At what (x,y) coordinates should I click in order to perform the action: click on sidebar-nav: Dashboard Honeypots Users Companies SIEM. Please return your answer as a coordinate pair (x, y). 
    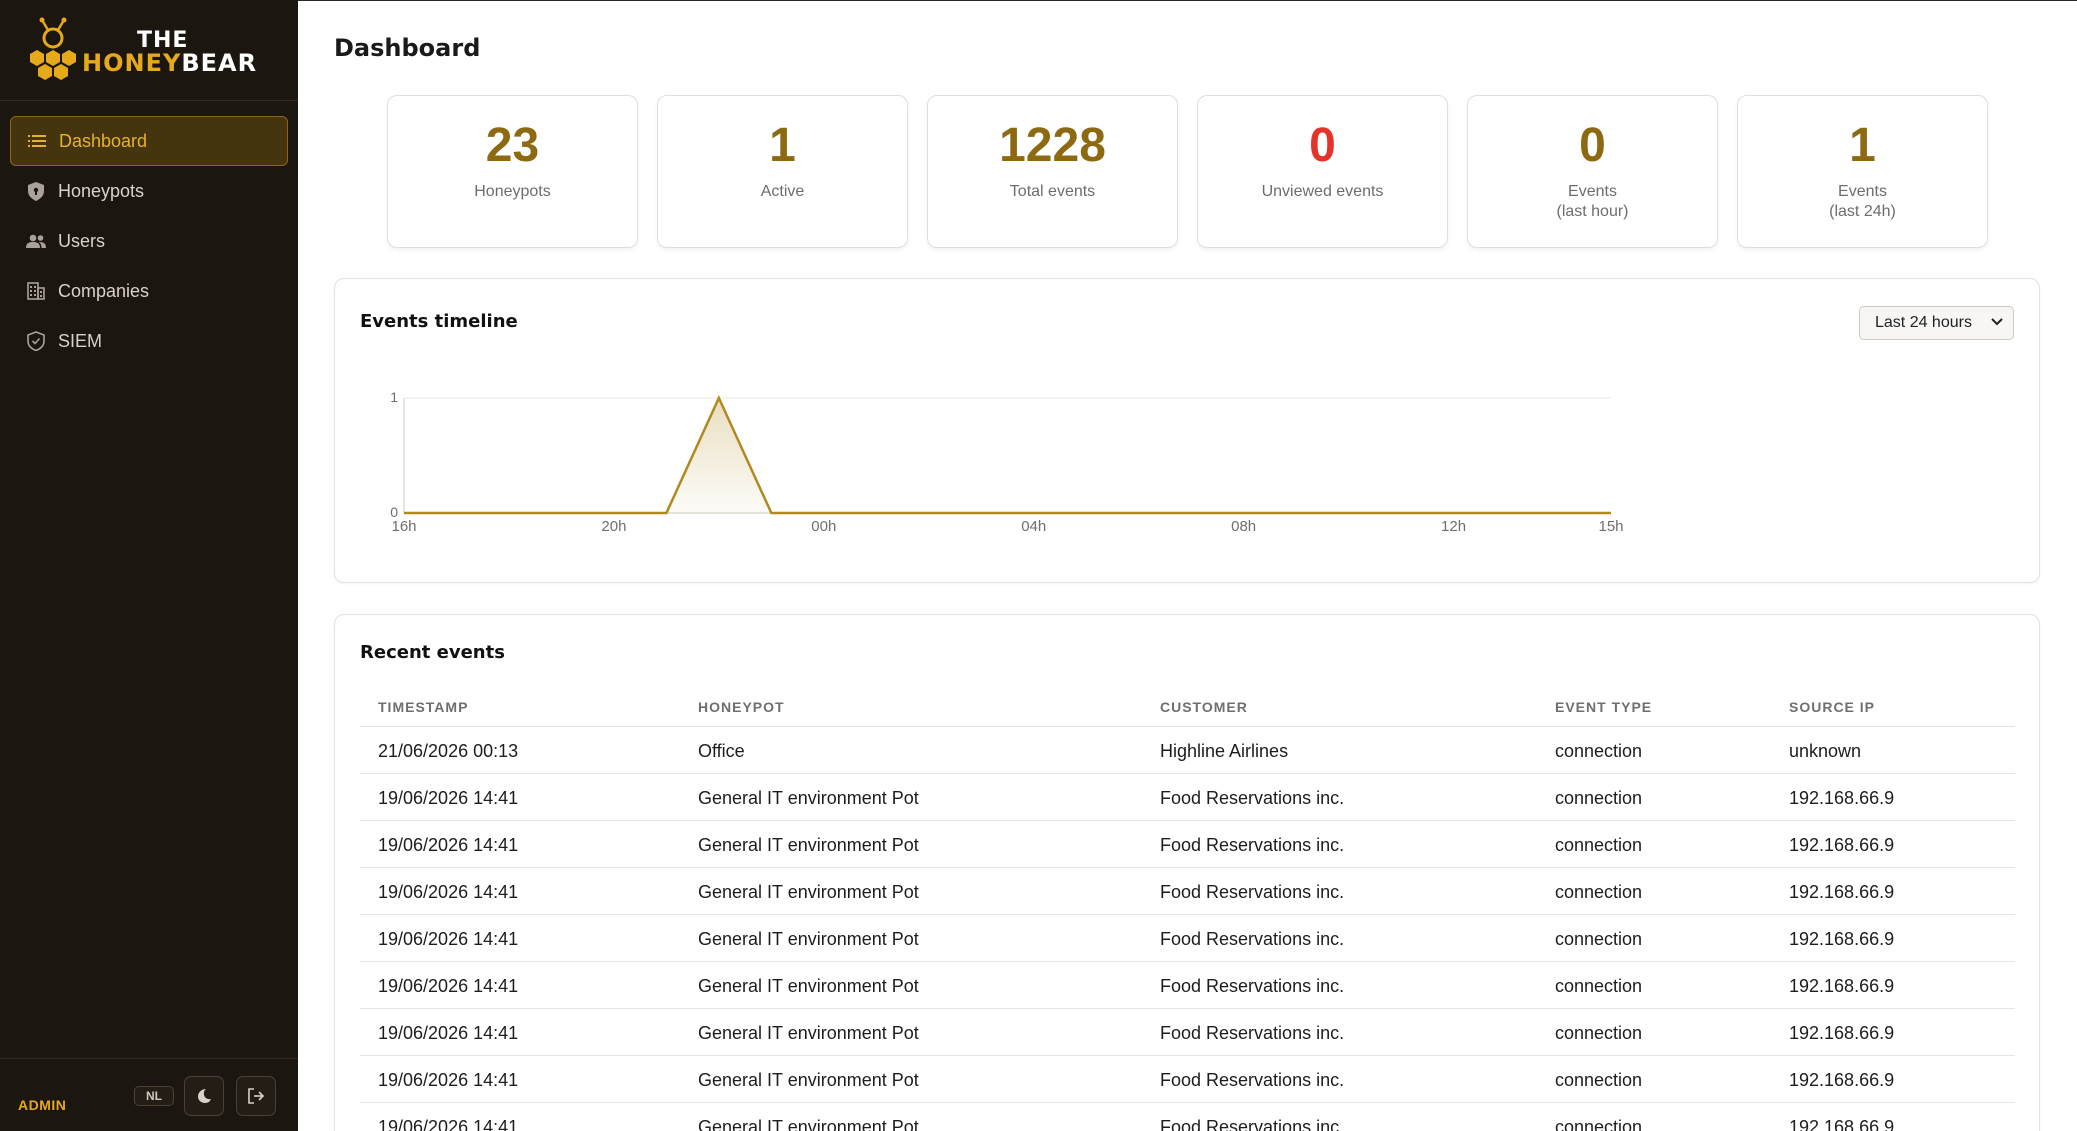
    Looking at the image, I should click on (149, 241).